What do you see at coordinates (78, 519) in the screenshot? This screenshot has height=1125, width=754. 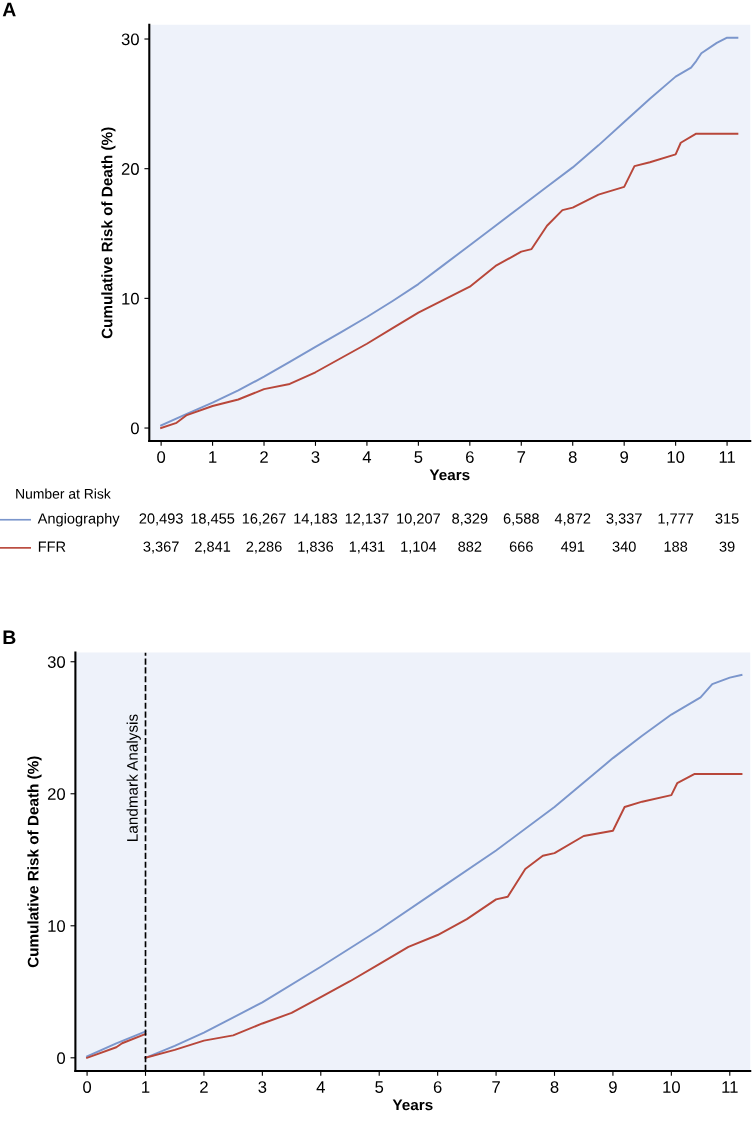 I see `legend-label: Angiography` at bounding box center [78, 519].